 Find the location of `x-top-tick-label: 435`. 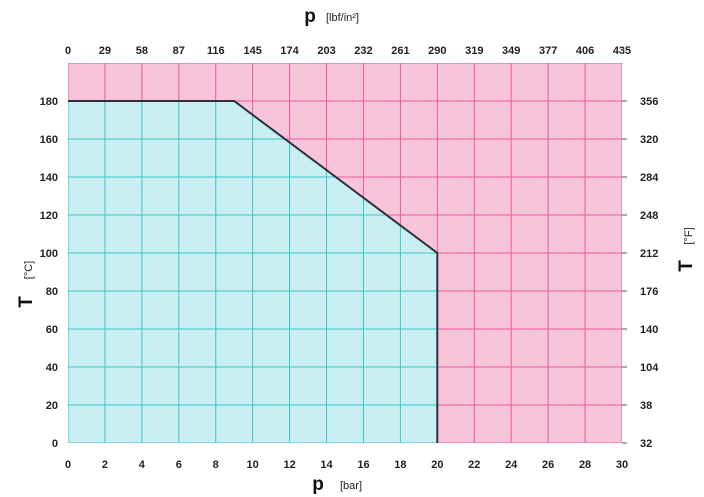

x-top-tick-label: 435 is located at coordinates (622, 51).